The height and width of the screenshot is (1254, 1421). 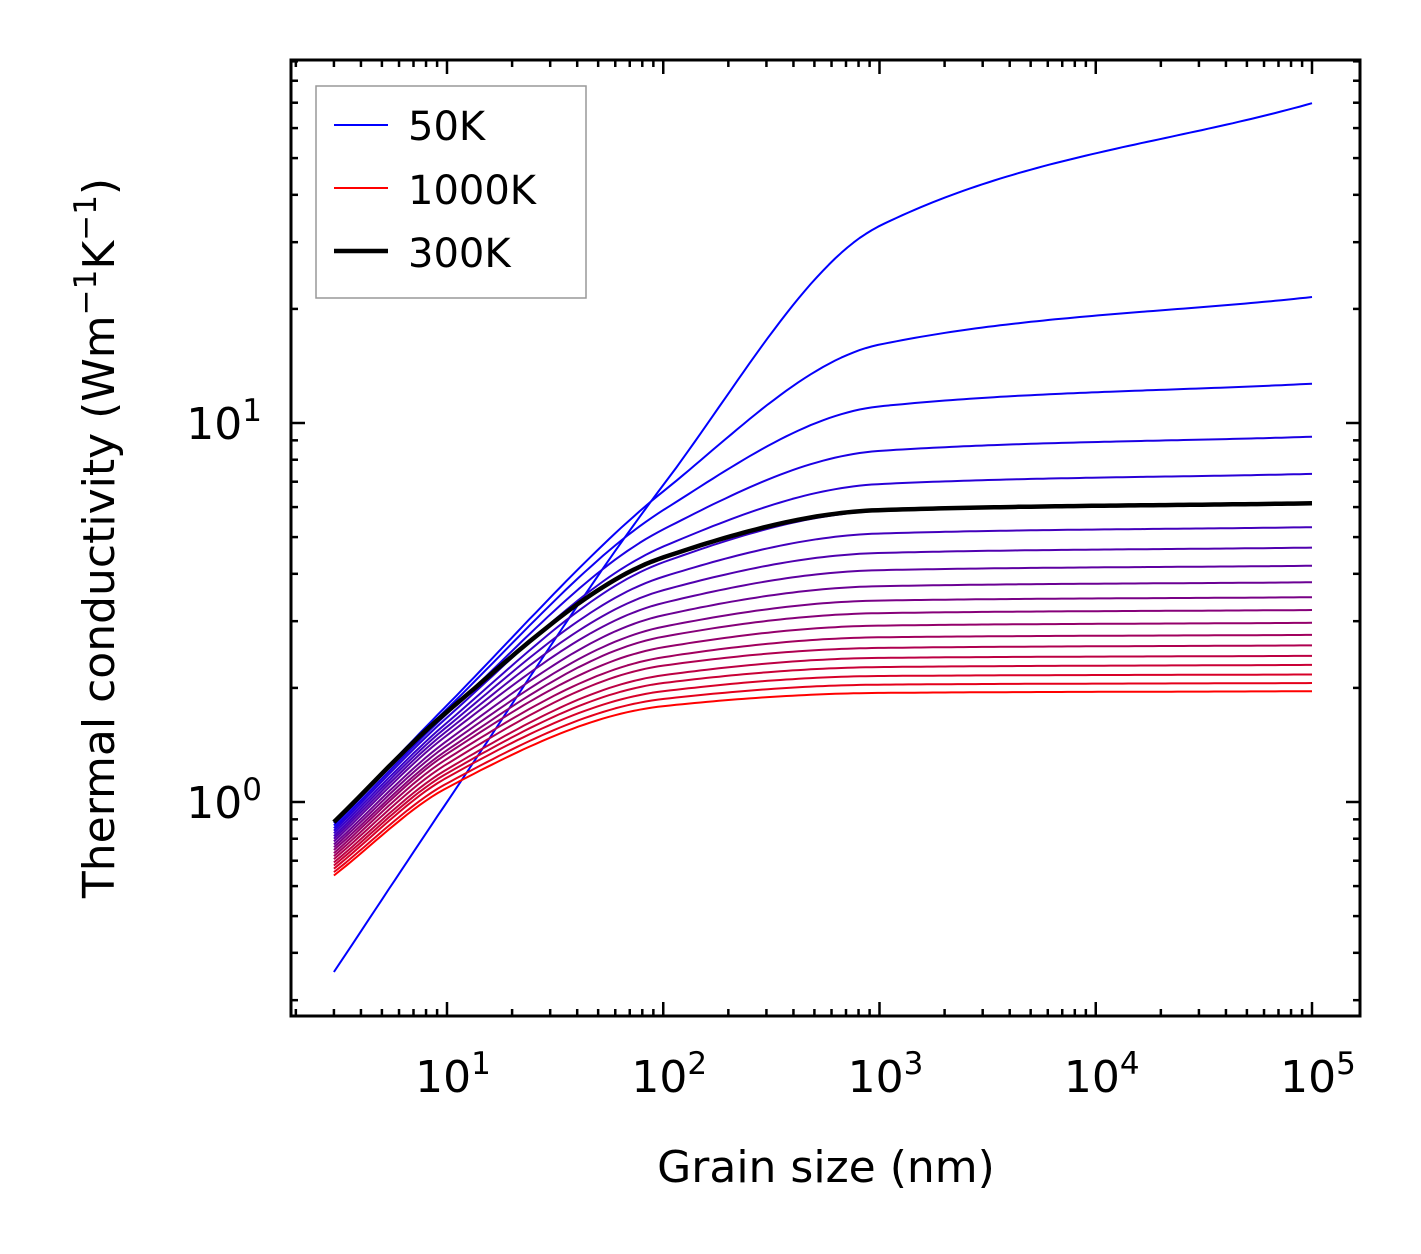 What do you see at coordinates (823, 783) in the screenshot?
I see `series-line-1000k` at bounding box center [823, 783].